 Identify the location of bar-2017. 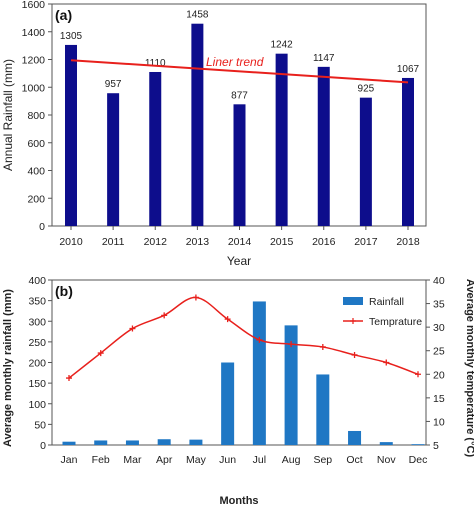
(365, 161).